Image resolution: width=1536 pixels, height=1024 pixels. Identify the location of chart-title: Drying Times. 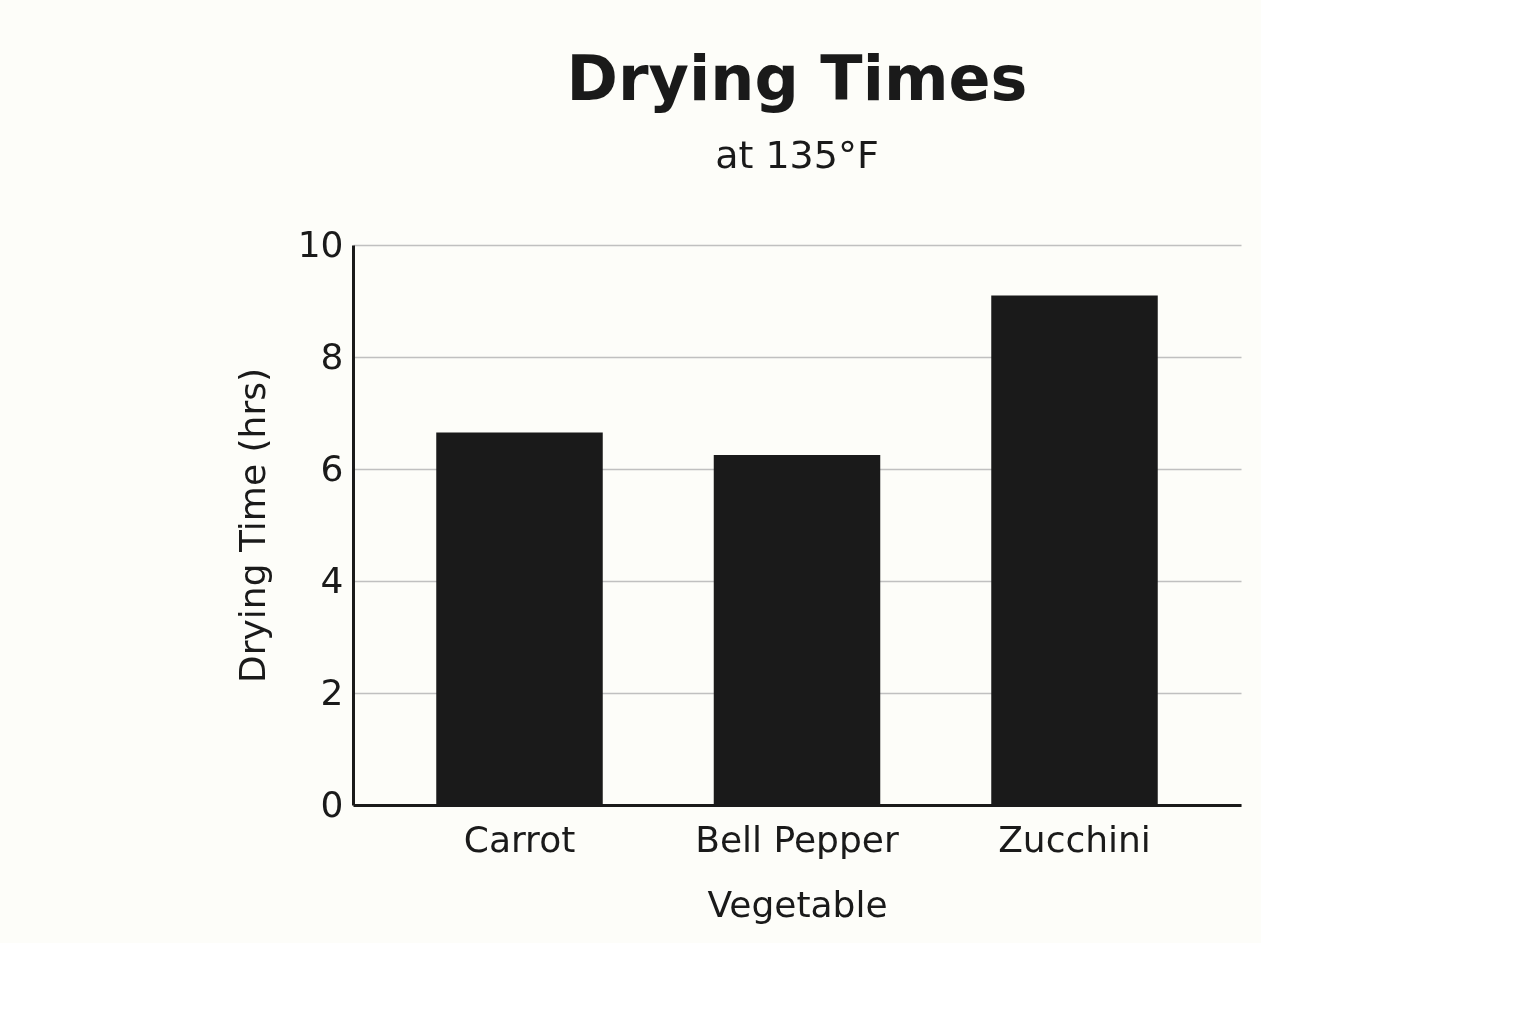
(797, 78).